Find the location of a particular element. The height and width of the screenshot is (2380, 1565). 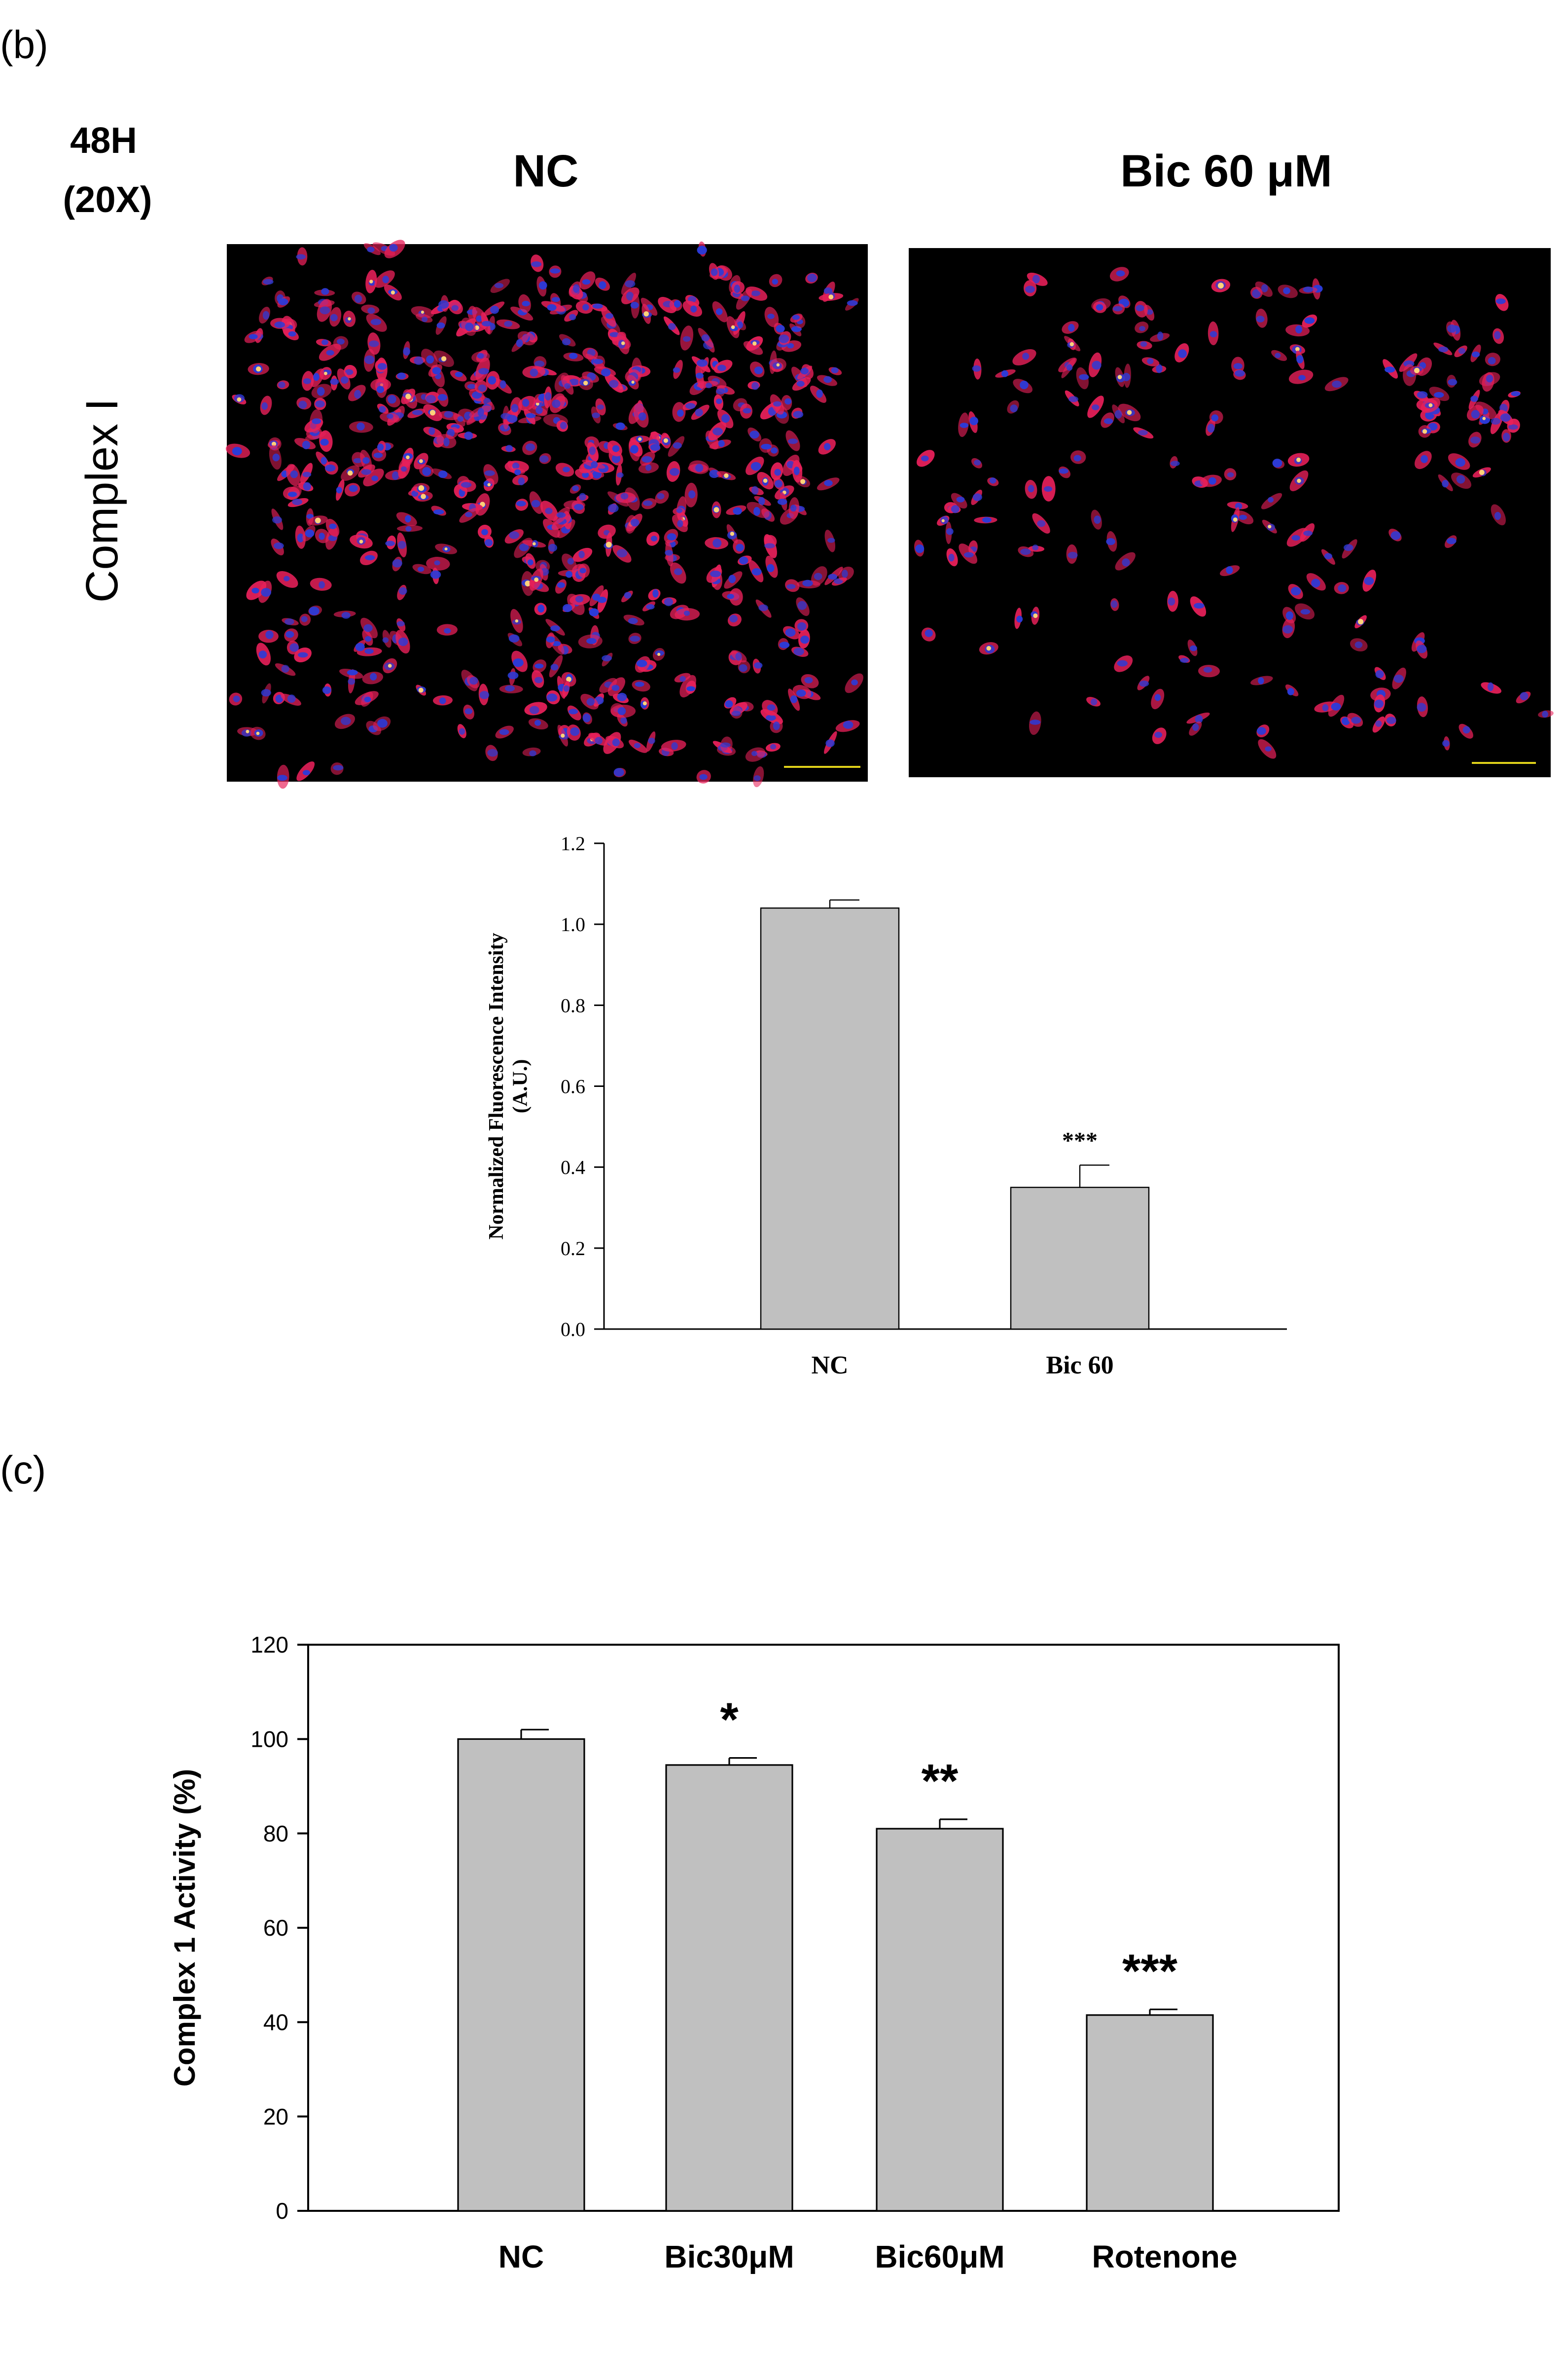

column-label-bic60: Bic 60 μM is located at coordinates (1226, 171).